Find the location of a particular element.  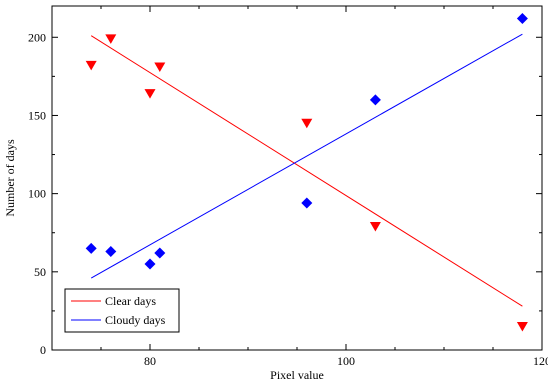

legend-box is located at coordinates (122, 310).